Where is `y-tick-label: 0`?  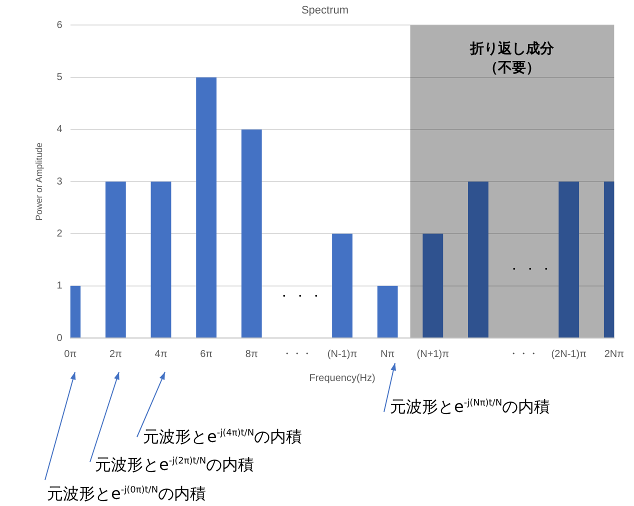
y-tick-label: 0 is located at coordinates (59, 338).